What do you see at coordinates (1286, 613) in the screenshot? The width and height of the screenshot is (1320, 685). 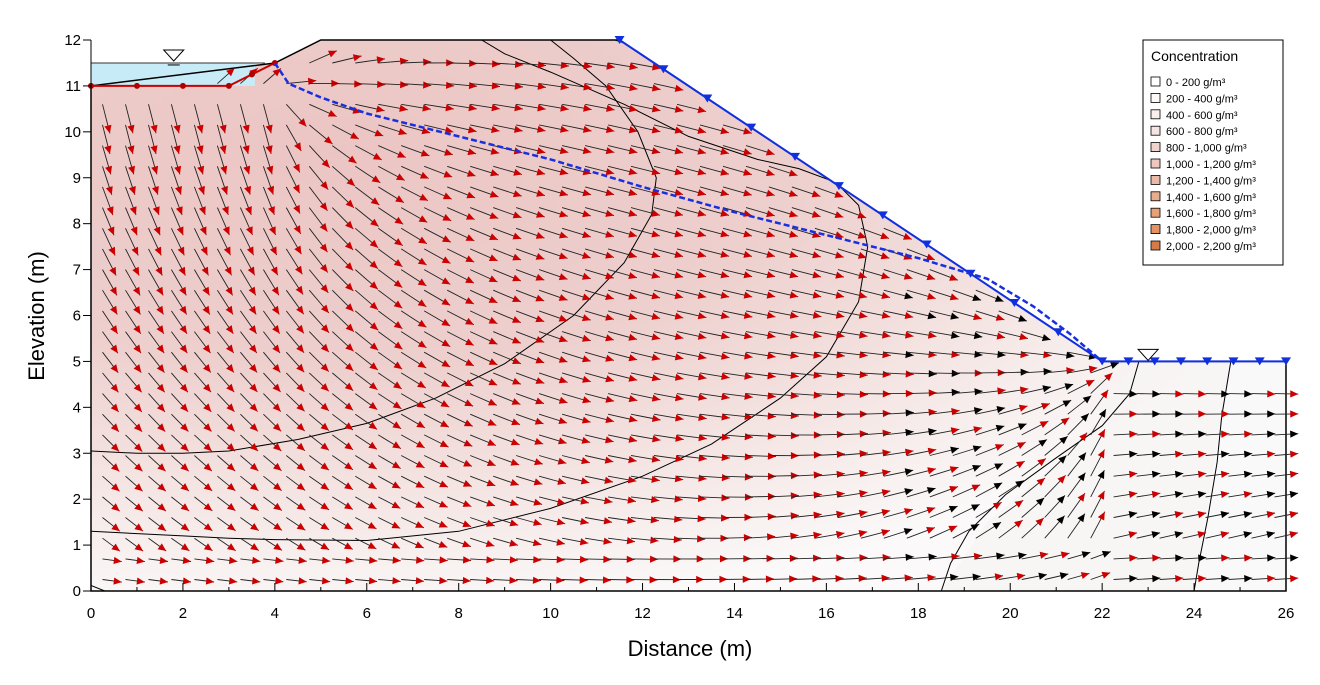 I see `x-tick-label: 26` at bounding box center [1286, 613].